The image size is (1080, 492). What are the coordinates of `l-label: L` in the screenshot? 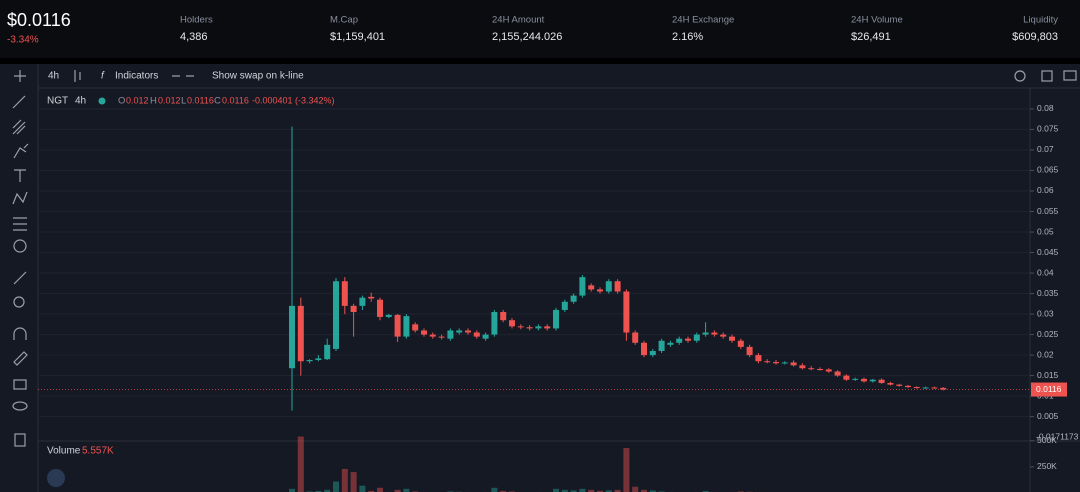 It's located at (183, 101).